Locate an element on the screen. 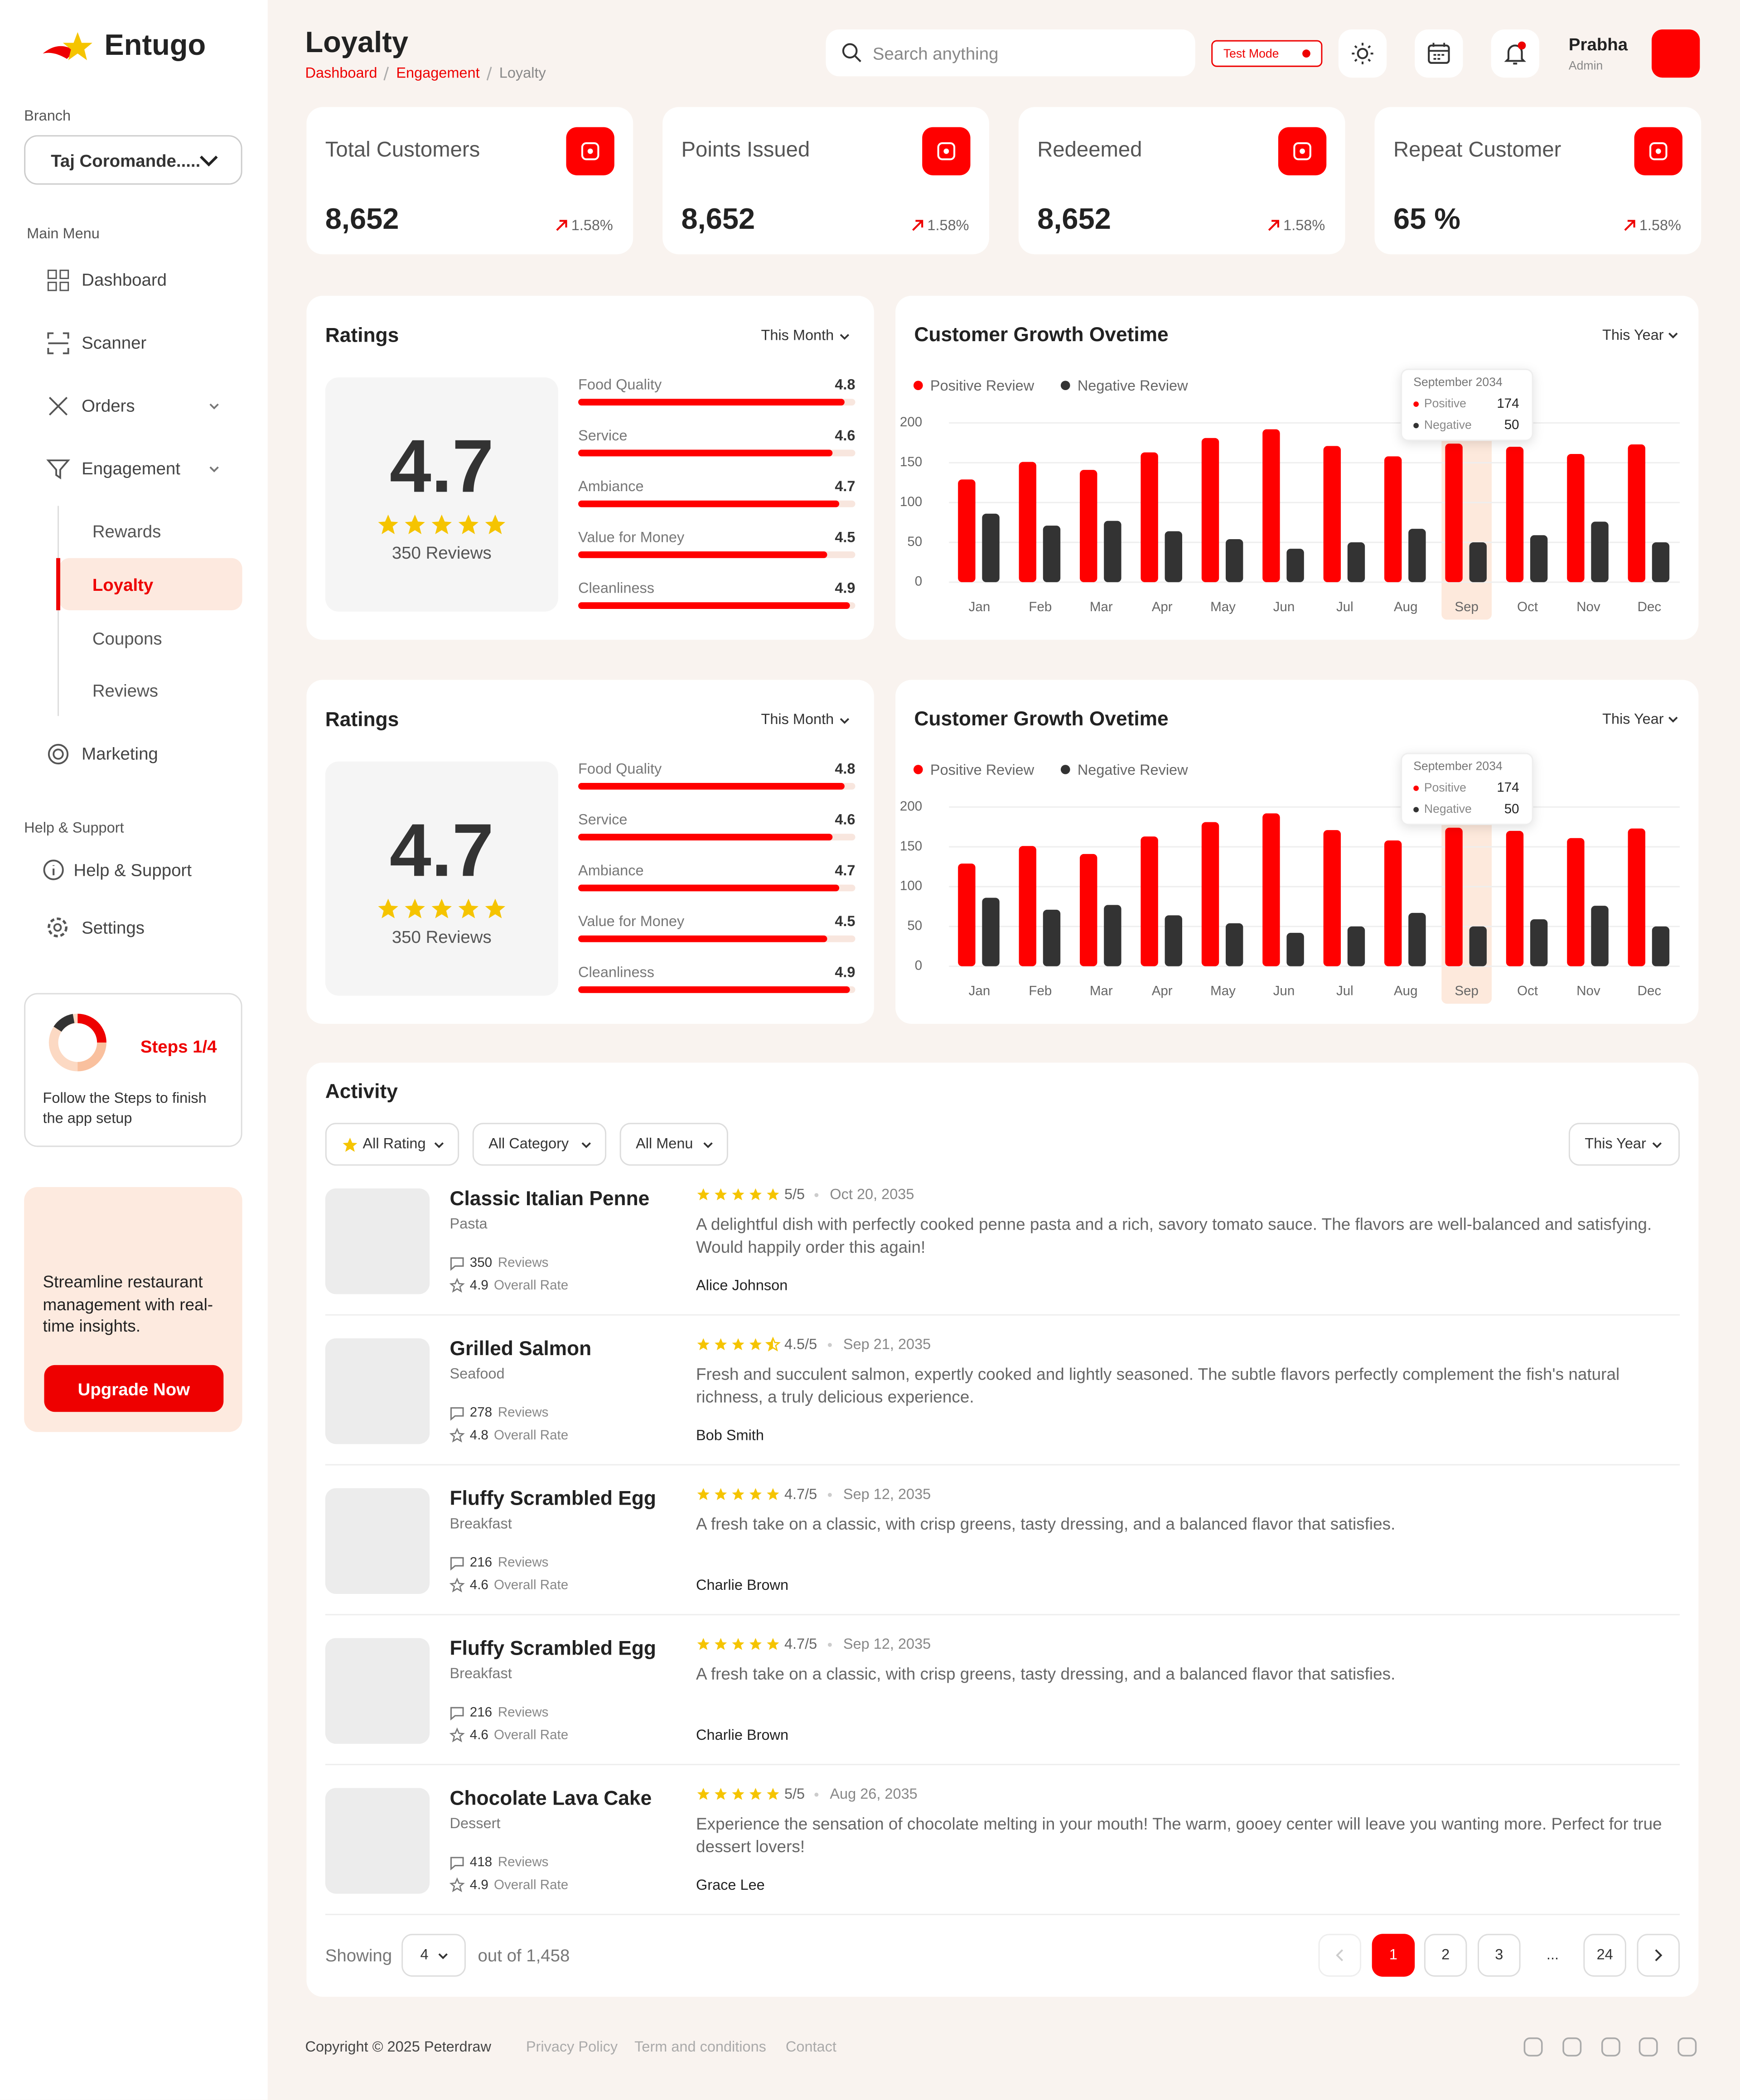  test-dot is located at coordinates (1306, 54).